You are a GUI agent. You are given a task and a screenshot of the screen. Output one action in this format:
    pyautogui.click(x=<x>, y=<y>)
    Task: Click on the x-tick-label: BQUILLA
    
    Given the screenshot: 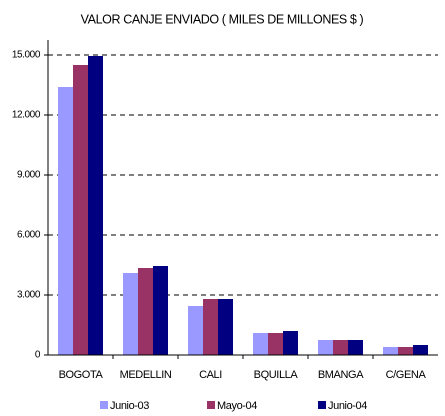 What is the action you would take?
    pyautogui.click(x=276, y=375)
    